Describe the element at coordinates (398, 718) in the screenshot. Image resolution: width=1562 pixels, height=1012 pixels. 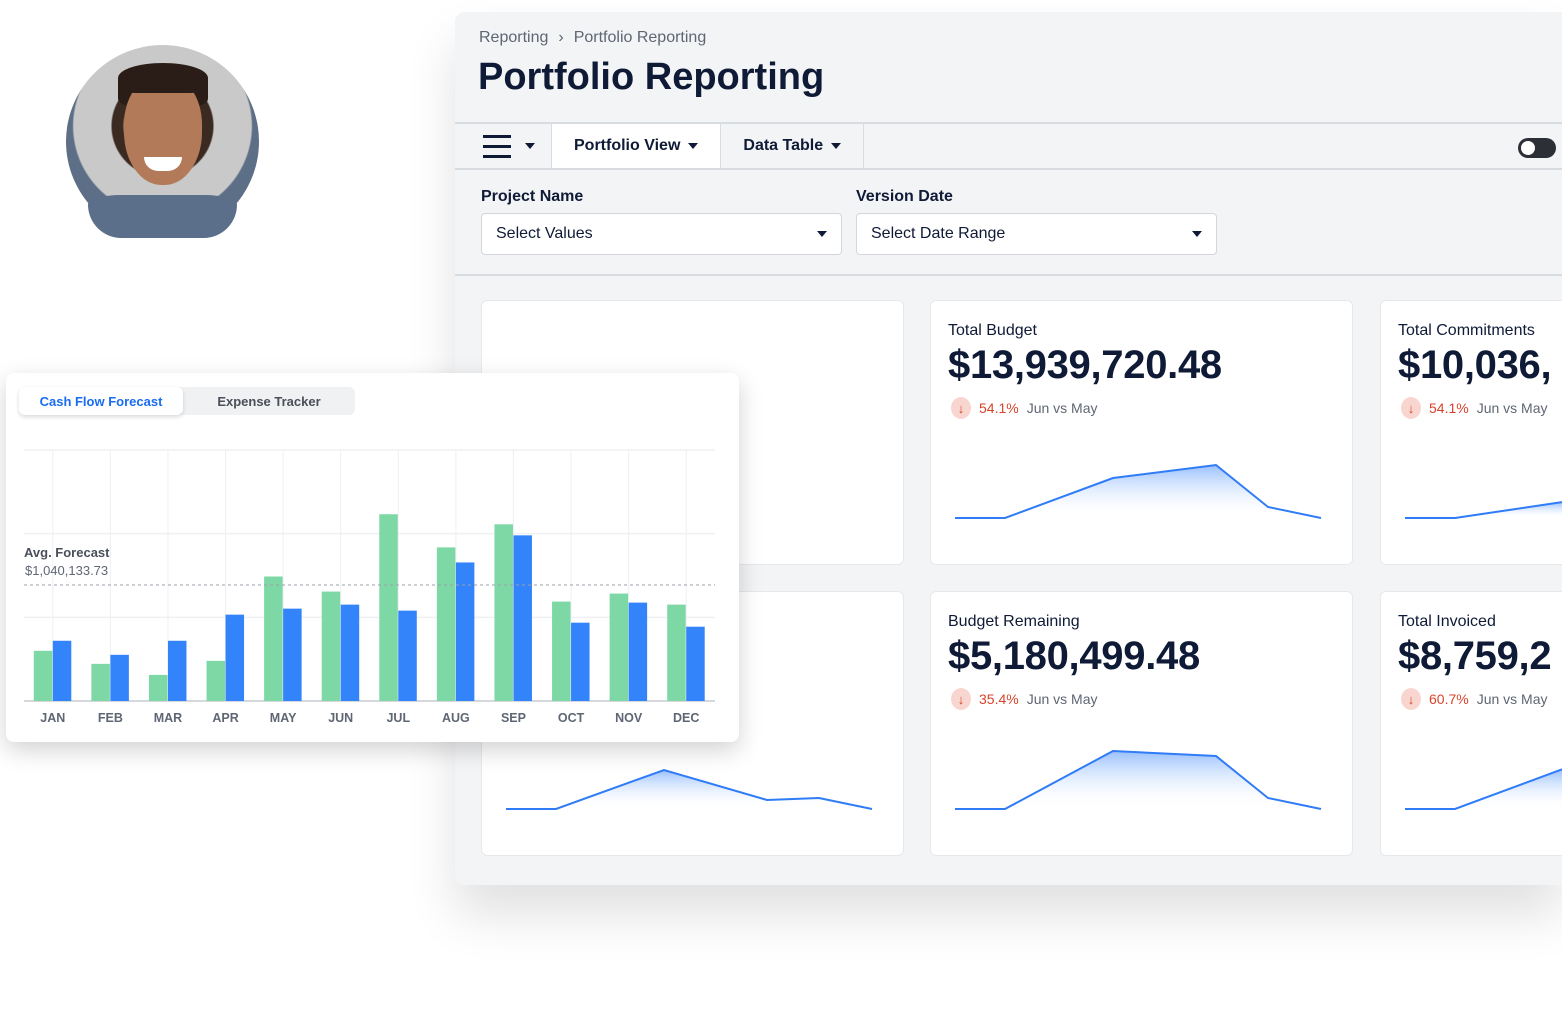
I see `x-tick-label: JUL` at that location.